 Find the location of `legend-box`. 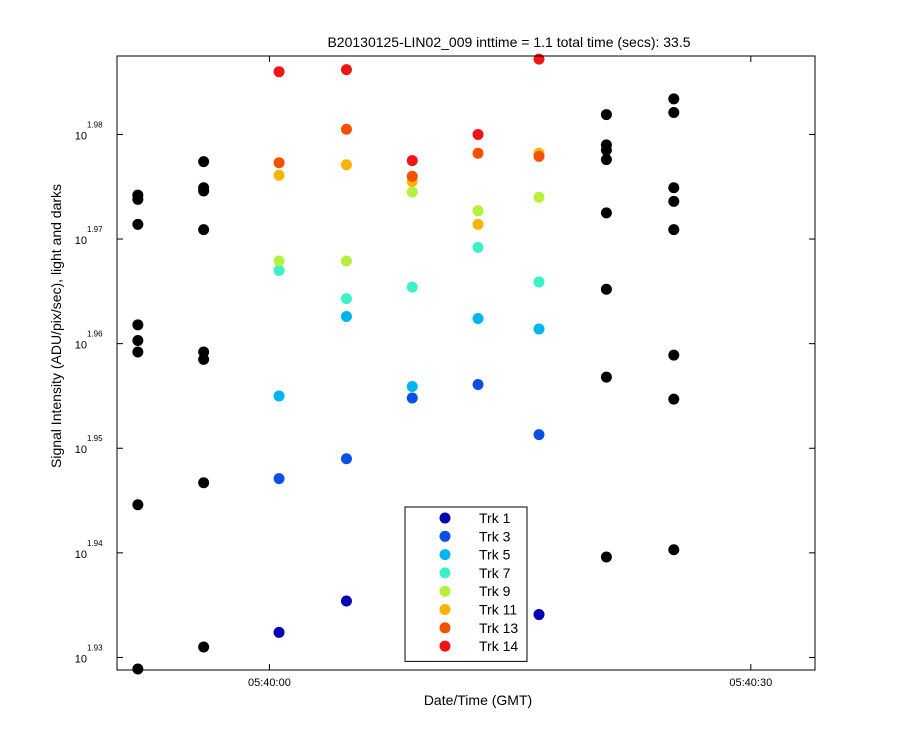

legend-box is located at coordinates (466, 584).